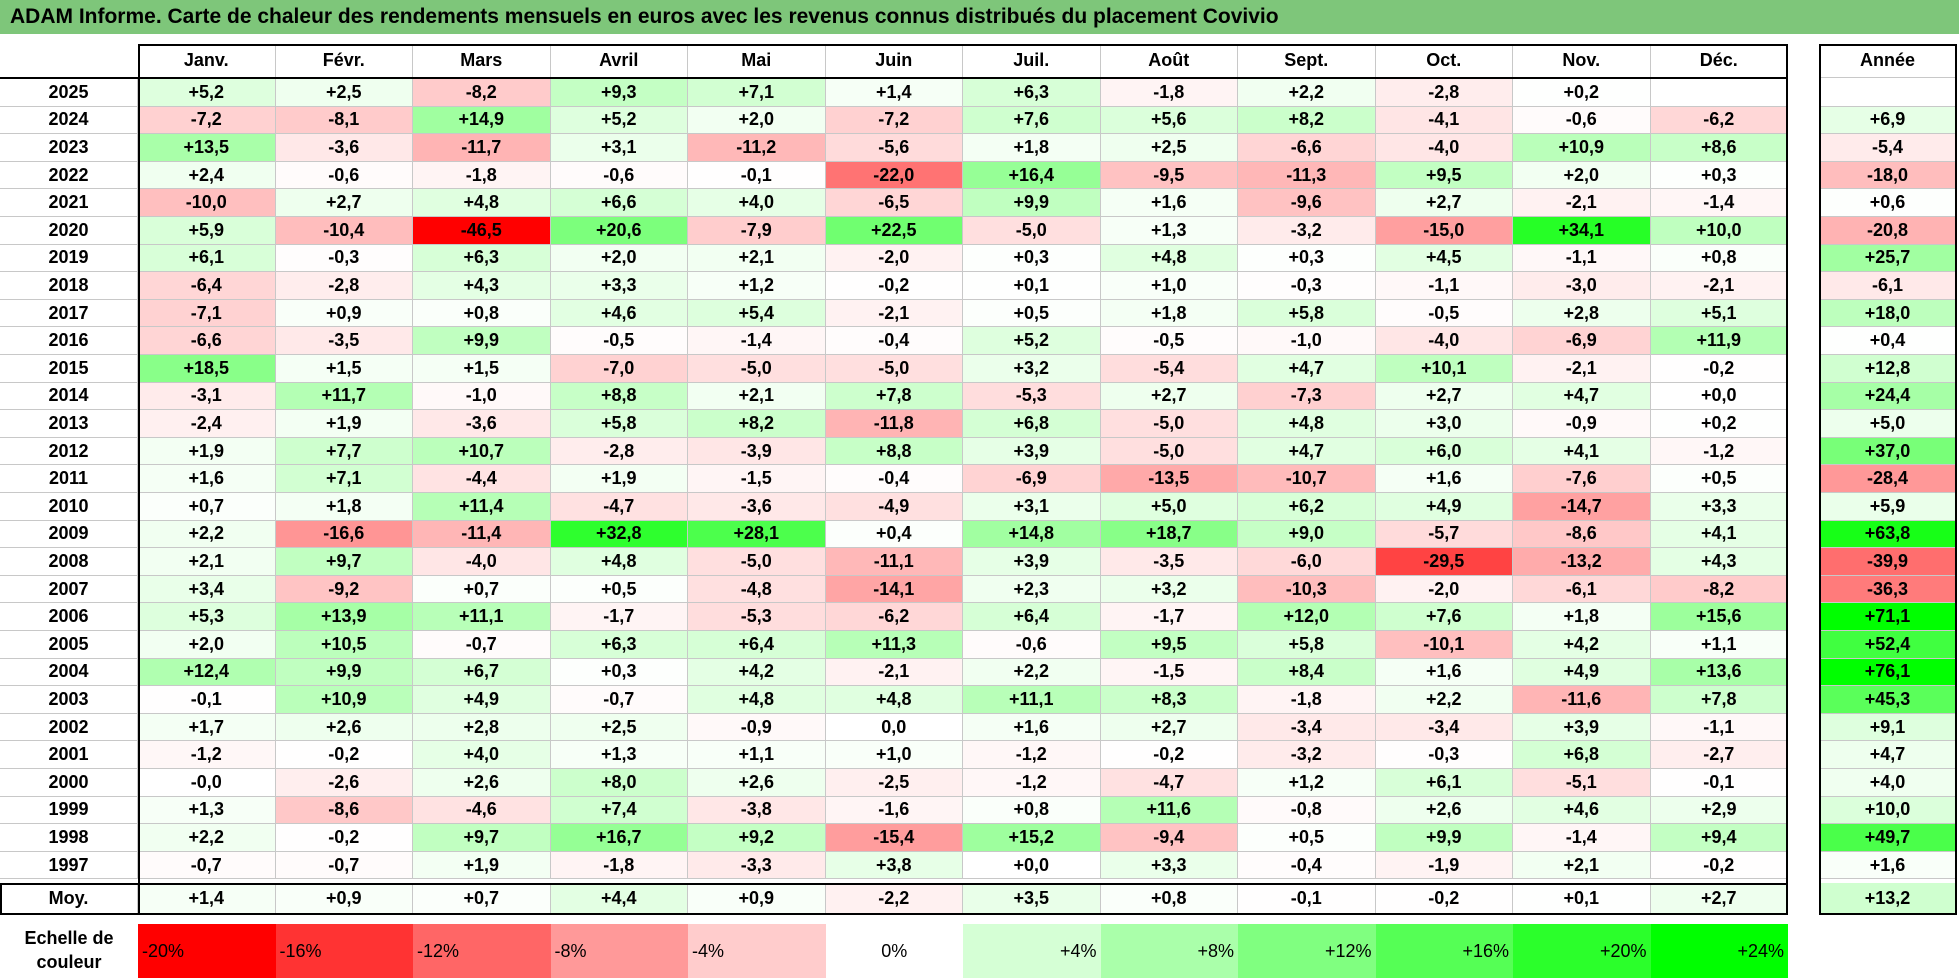 This screenshot has width=1959, height=978. I want to click on heatmap-cell: +5,9, so click(207, 231).